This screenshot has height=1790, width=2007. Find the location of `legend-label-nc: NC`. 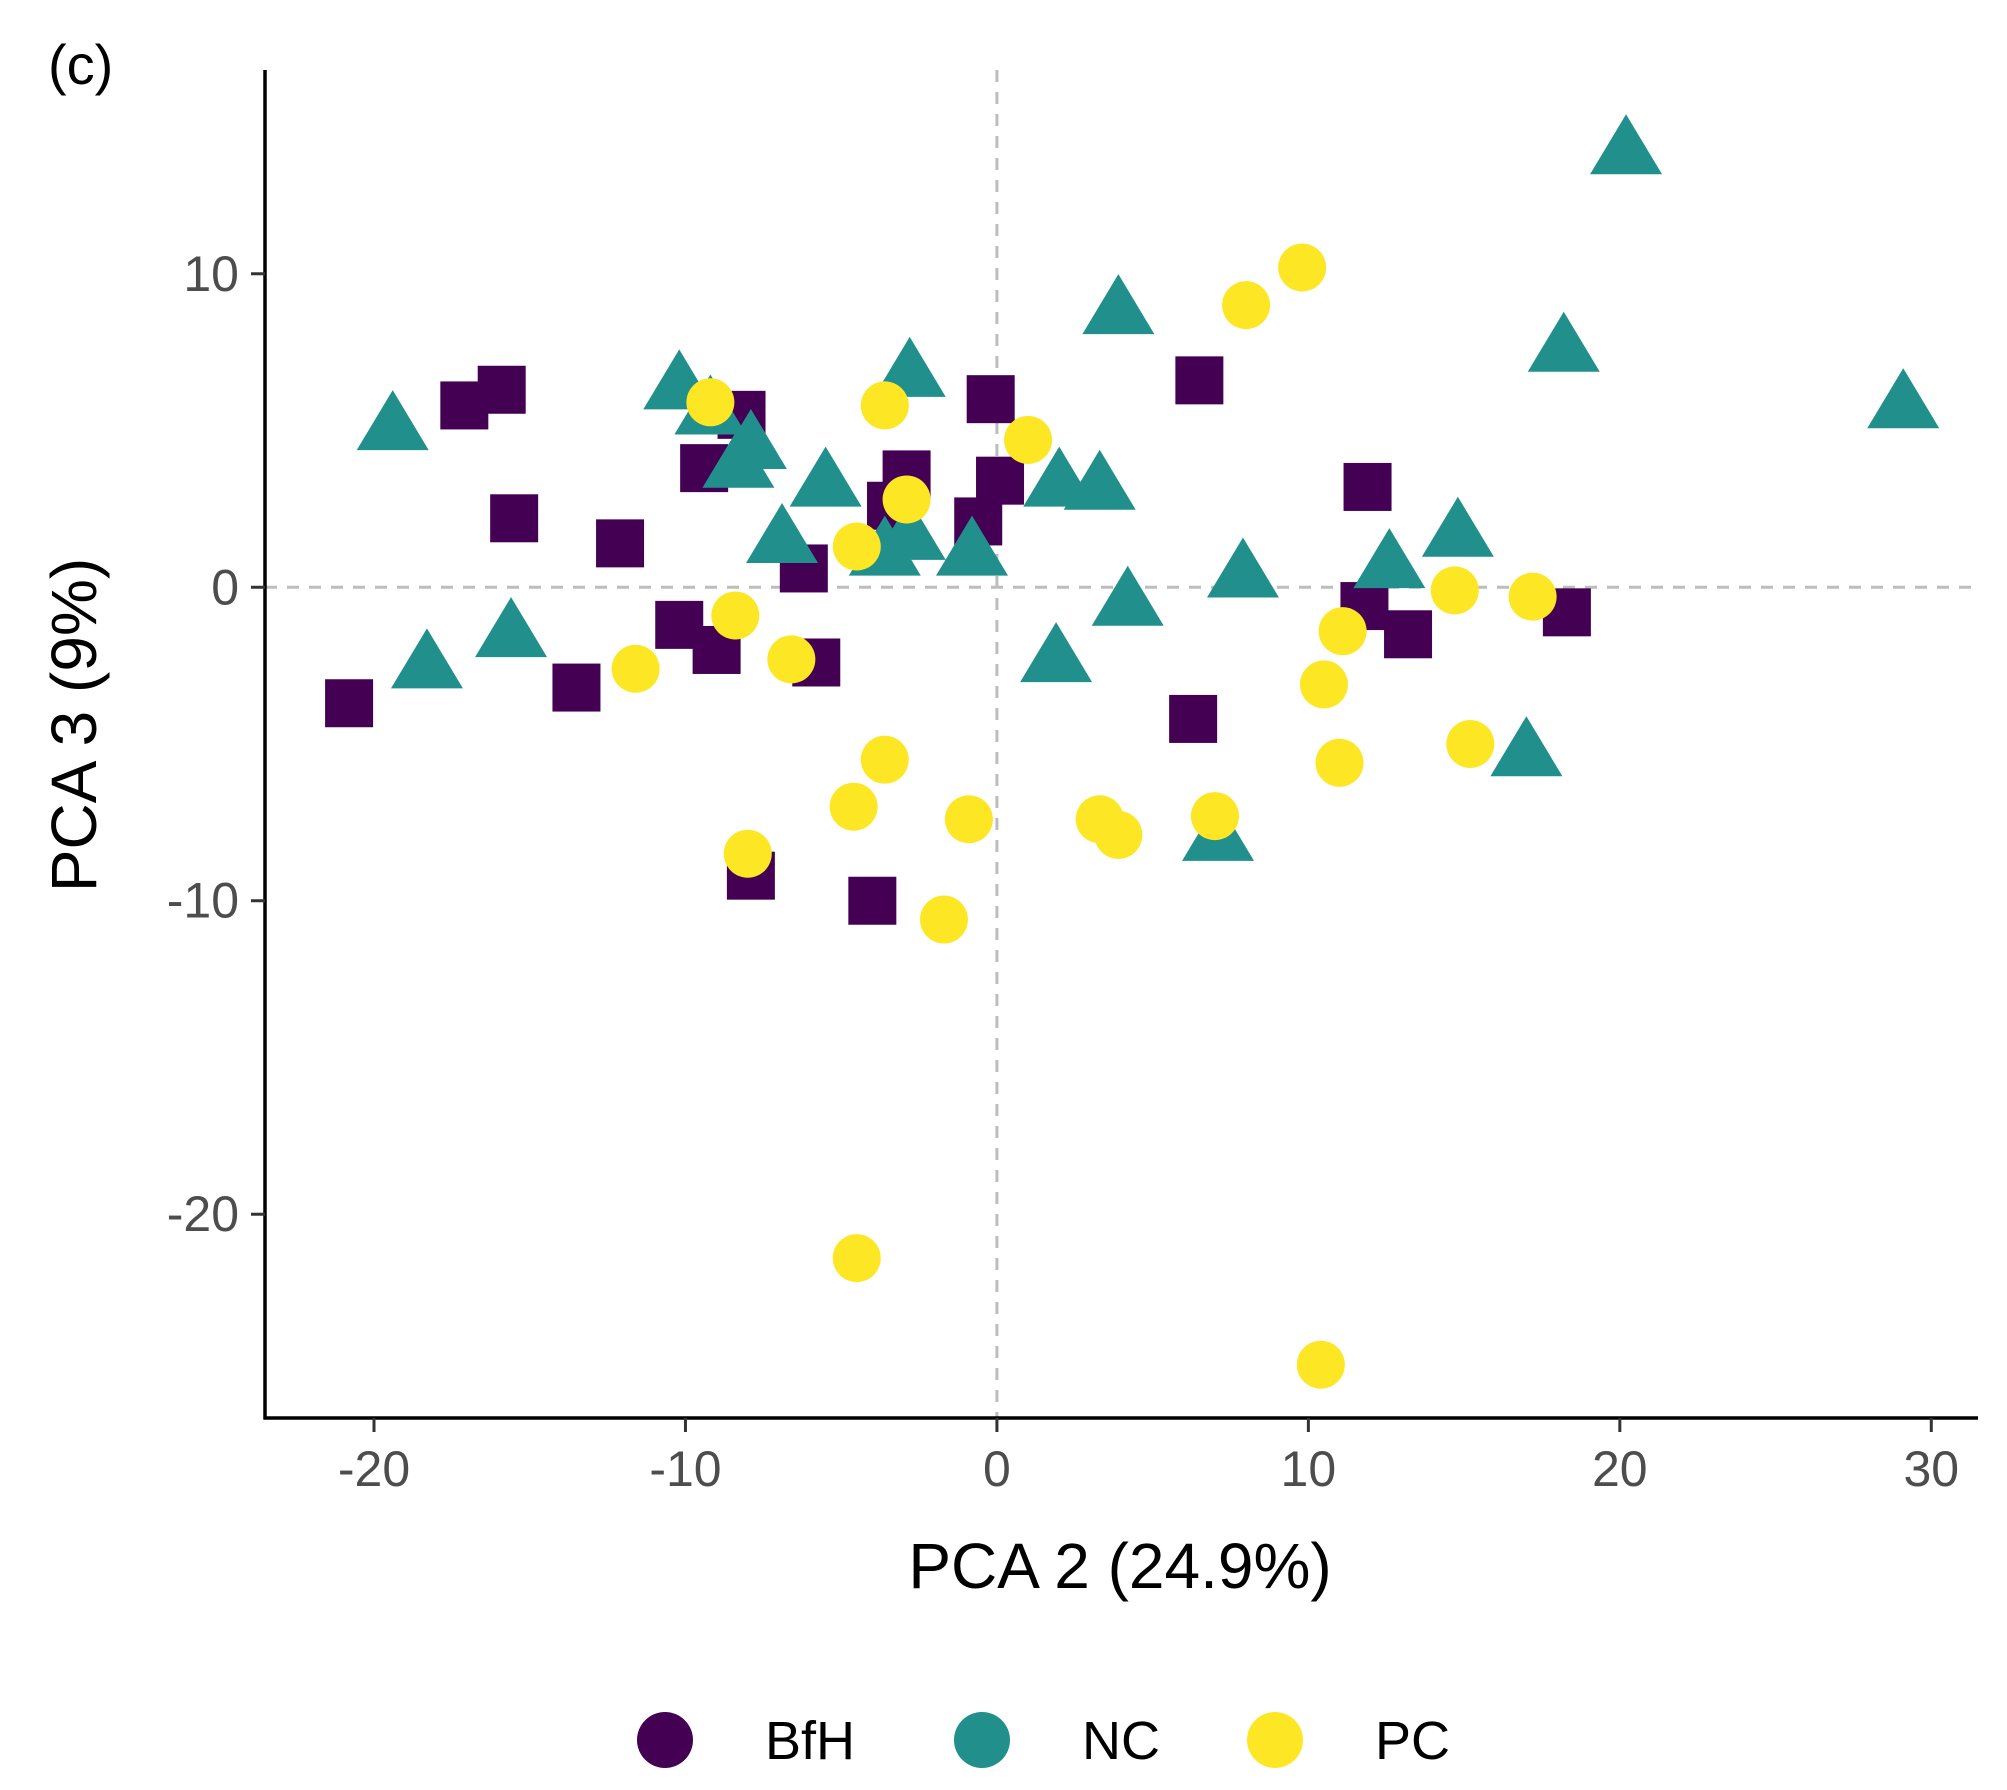

legend-label-nc: NC is located at coordinates (1121, 1741).